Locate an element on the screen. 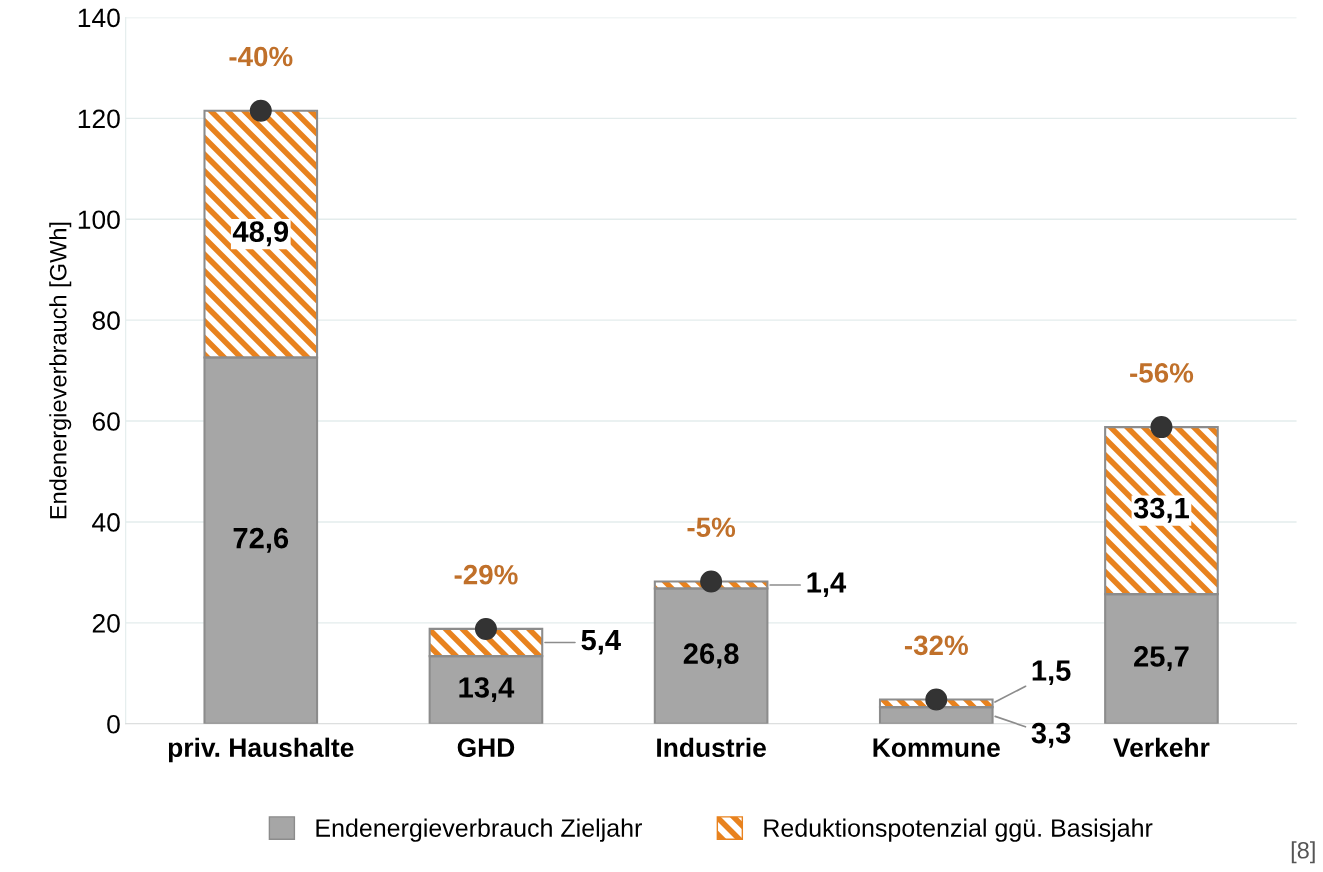  data-label: 33,1 is located at coordinates (1161, 510).